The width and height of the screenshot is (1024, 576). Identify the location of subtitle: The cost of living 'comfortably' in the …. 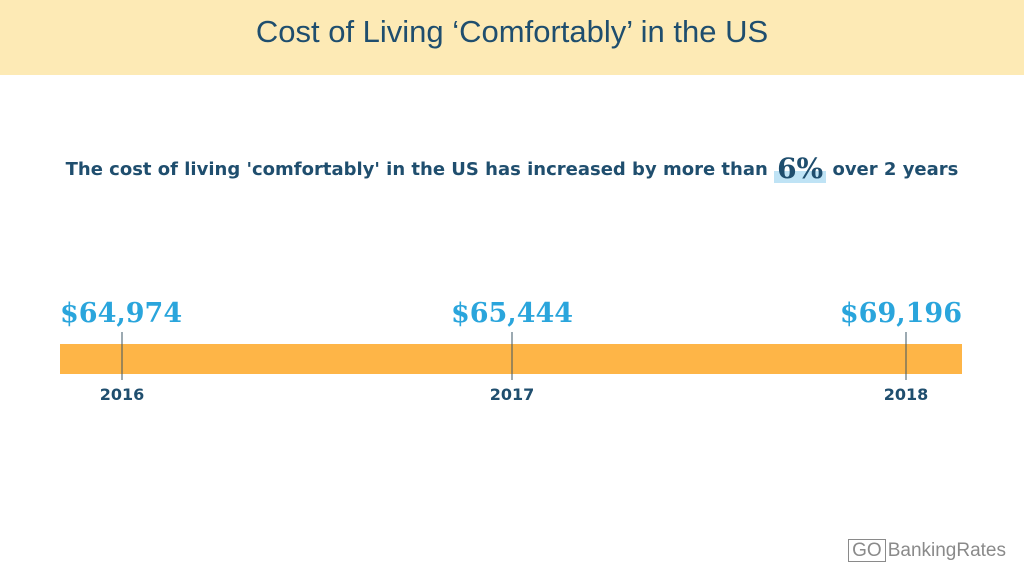
(512, 169).